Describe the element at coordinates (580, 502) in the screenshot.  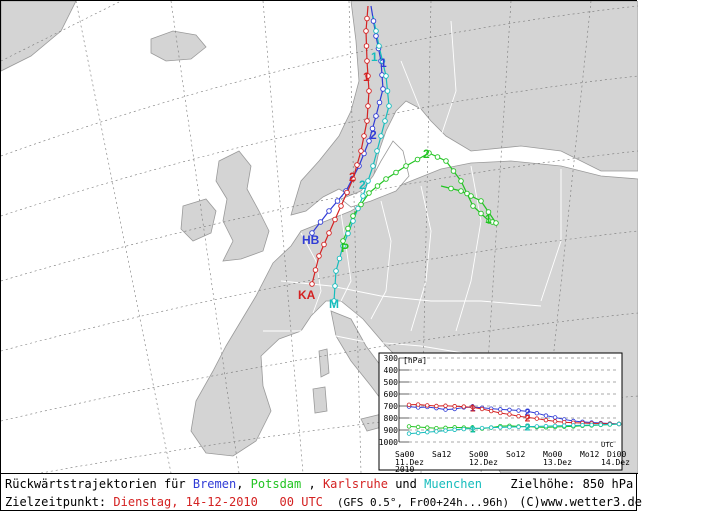
I see `copyright: (C)www.wetter3.de` at that location.